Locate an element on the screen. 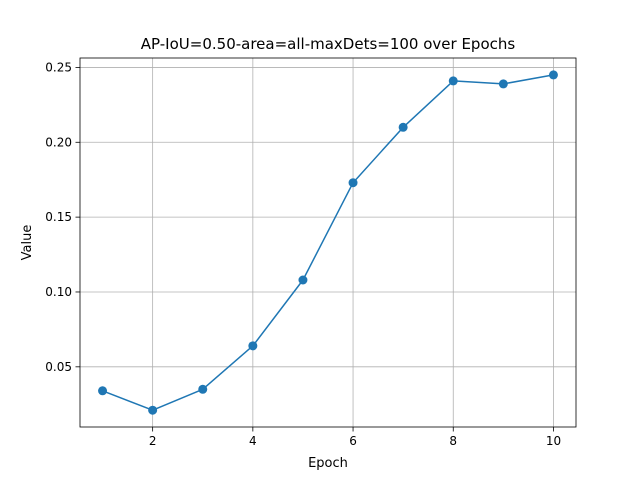 This screenshot has height=480, width=640. x-axis-label: Epoch is located at coordinates (328, 463).